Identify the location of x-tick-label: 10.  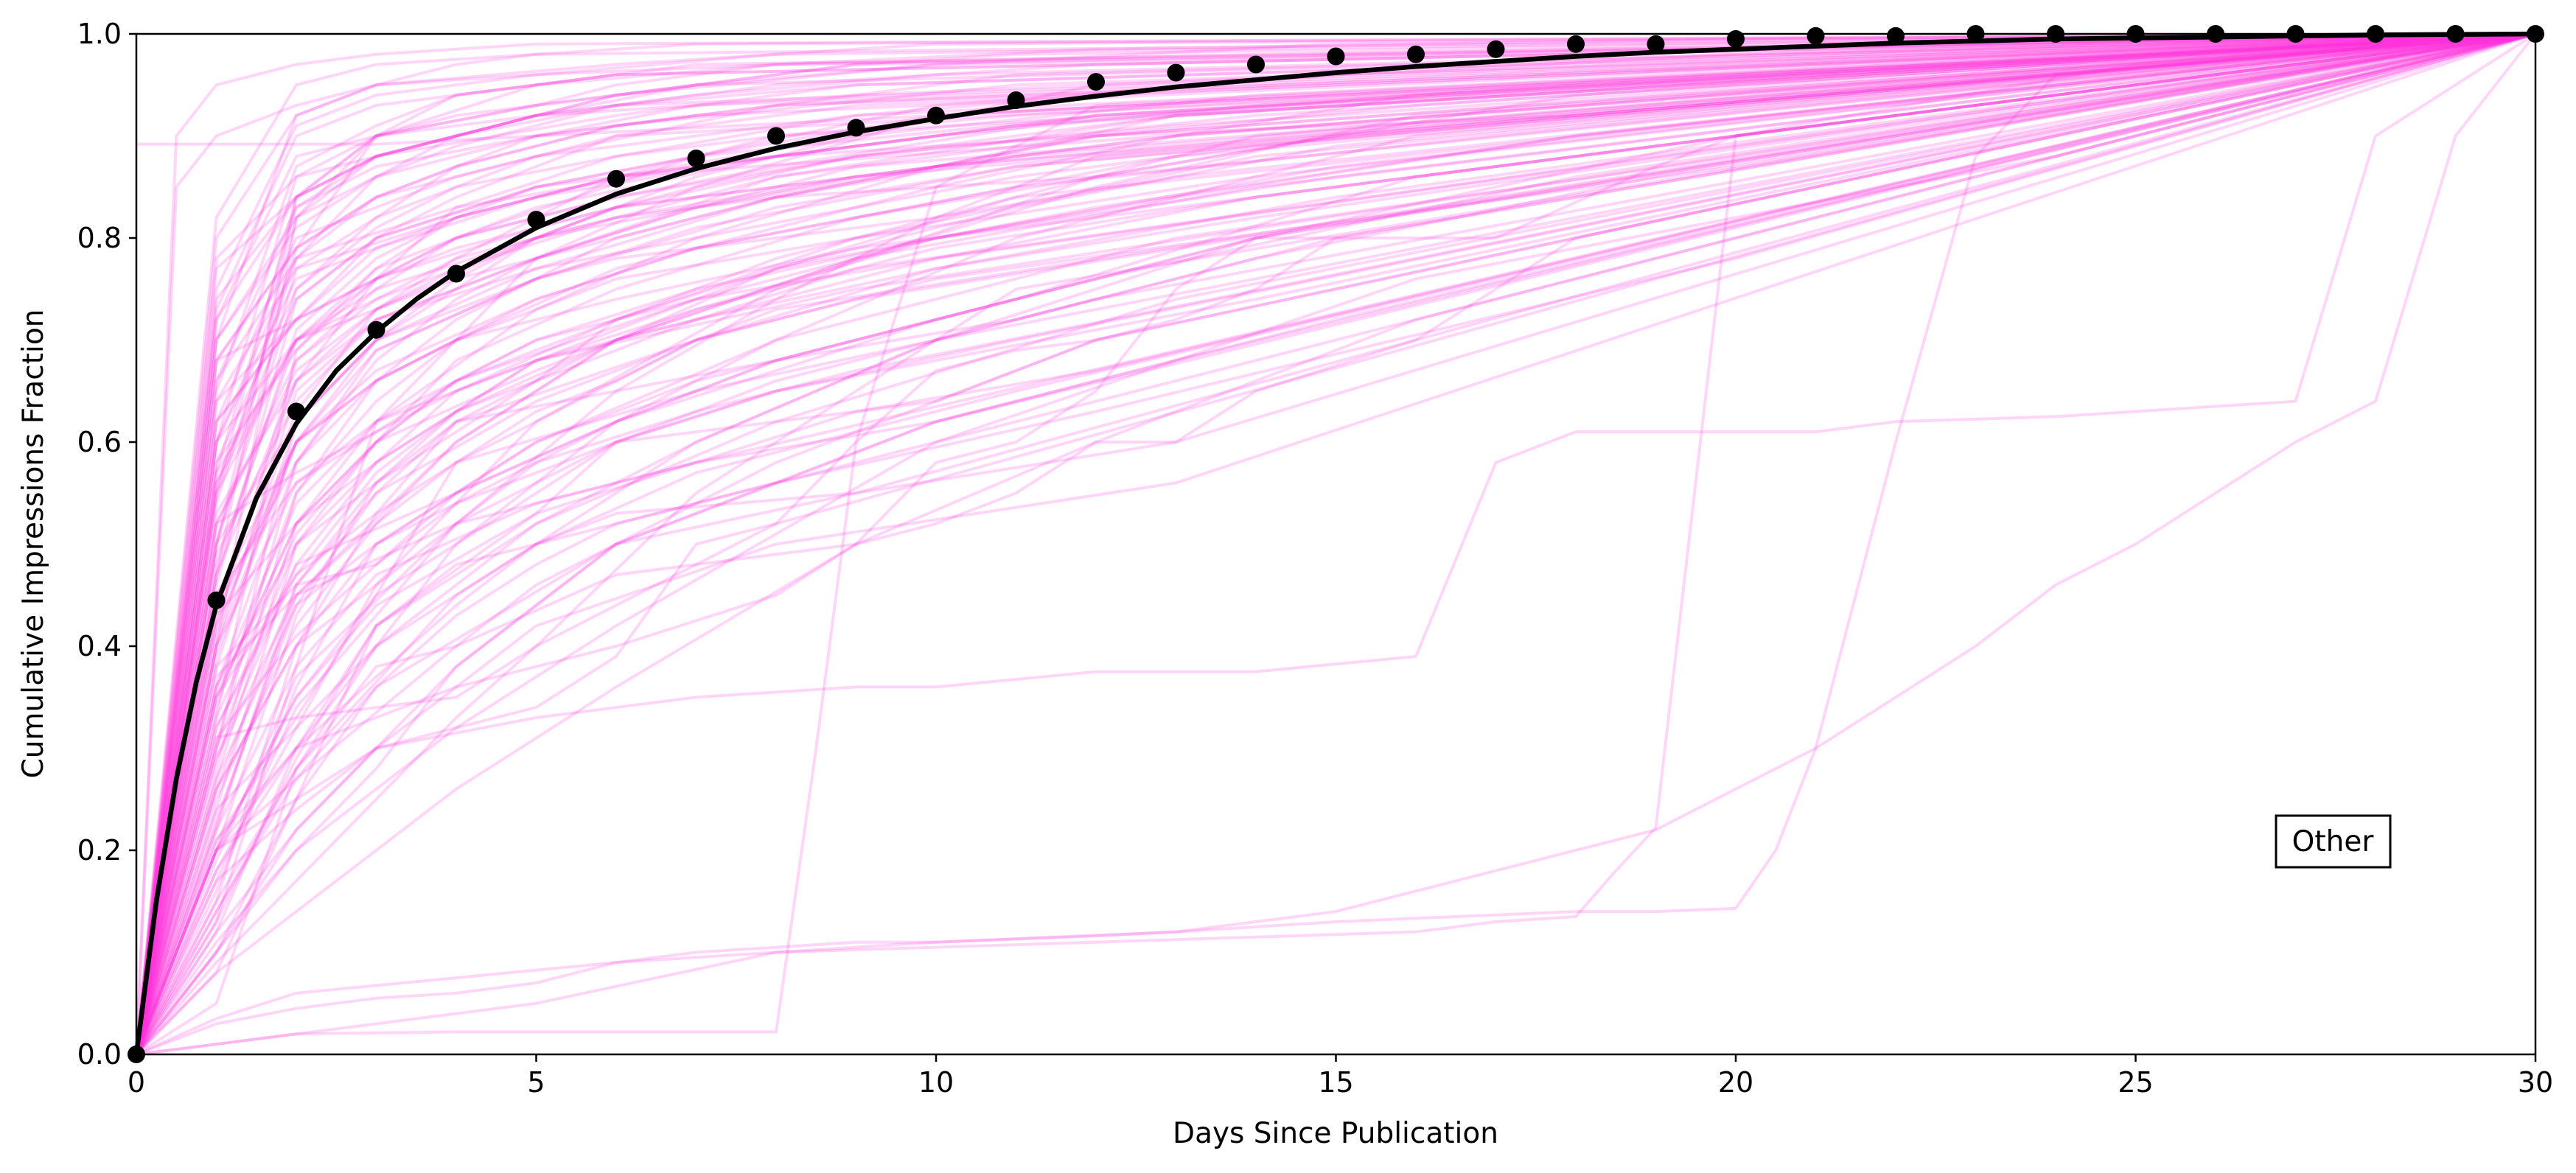
(936, 1082).